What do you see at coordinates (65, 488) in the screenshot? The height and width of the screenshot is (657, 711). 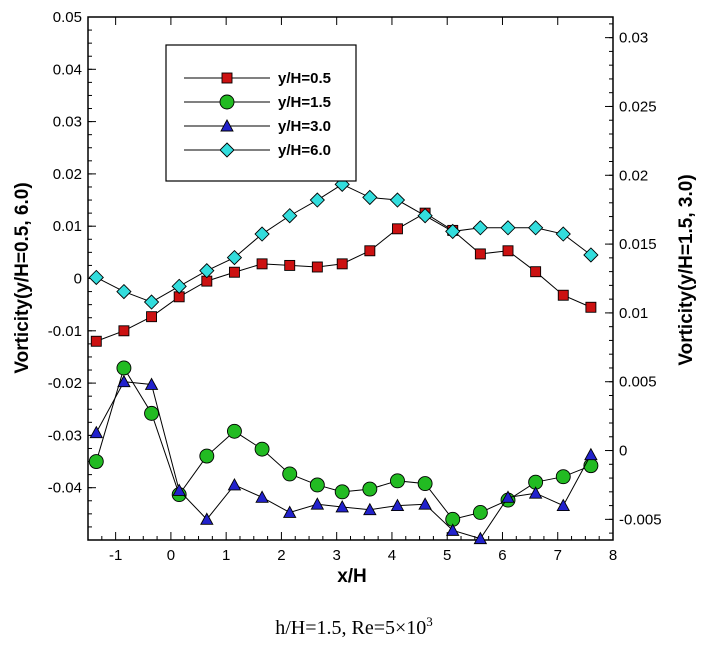 I see `y-left-tick-label: -0.04` at bounding box center [65, 488].